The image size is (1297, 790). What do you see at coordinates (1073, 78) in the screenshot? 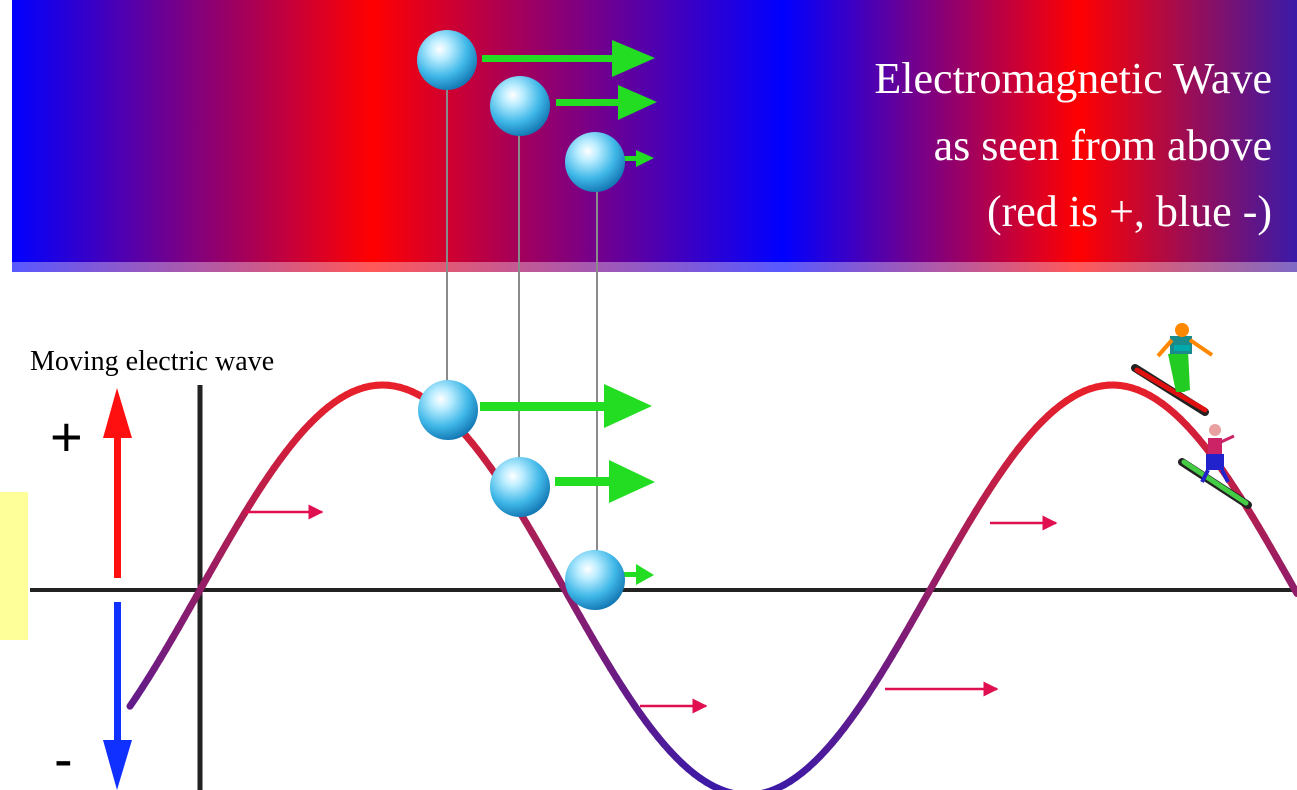
I see `banner-title-line1: Electromagnetic Wave` at bounding box center [1073, 78].